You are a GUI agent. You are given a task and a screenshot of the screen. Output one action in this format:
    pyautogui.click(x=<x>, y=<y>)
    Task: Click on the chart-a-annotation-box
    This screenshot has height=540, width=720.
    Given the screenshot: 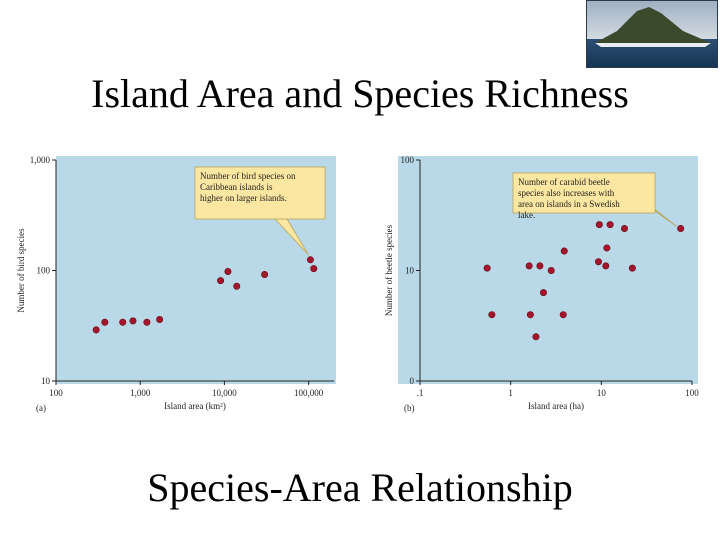 What is the action you would take?
    pyautogui.click(x=260, y=193)
    